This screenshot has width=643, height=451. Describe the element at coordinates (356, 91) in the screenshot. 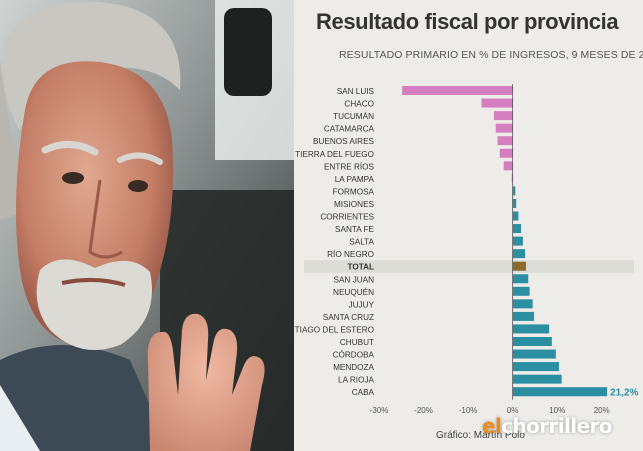

I see `category-label: SAN LUIS` at that location.